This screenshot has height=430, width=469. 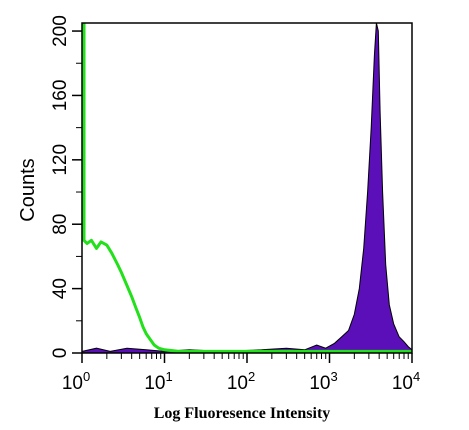 I want to click on x-tick-label: 10⁰, so click(x=76, y=381).